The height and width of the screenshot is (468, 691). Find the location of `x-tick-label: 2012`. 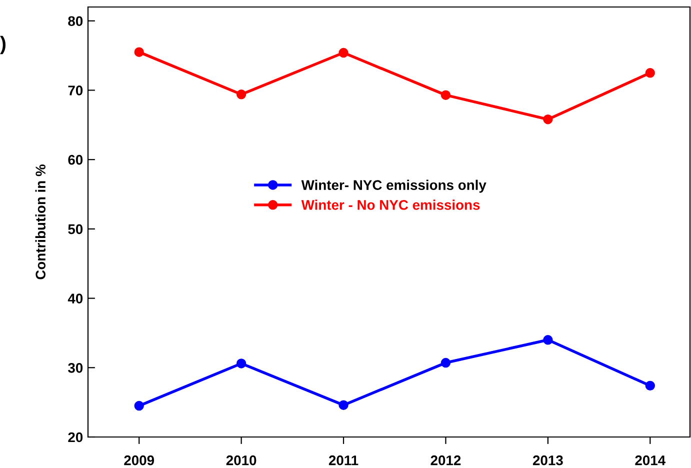

x-tick-label: 2012 is located at coordinates (445, 460).